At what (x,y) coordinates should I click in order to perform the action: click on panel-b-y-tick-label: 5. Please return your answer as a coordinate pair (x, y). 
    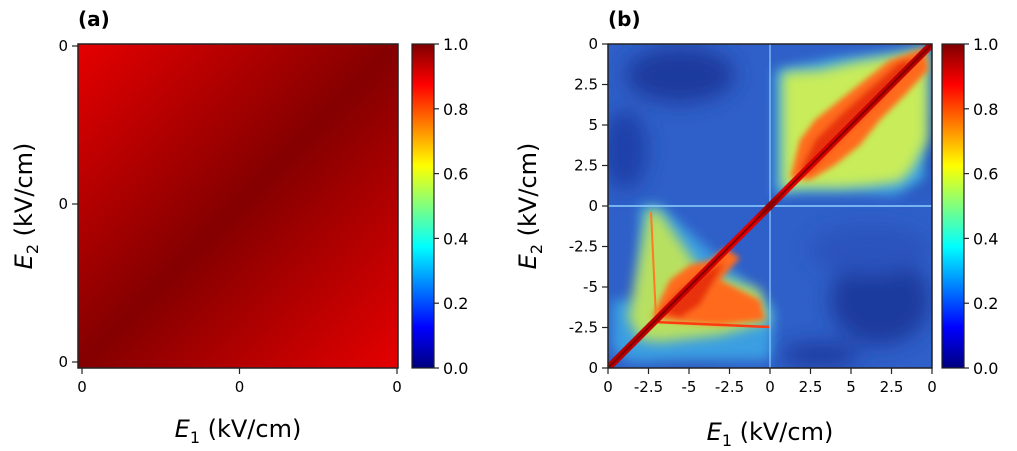
    Looking at the image, I should click on (593, 125).